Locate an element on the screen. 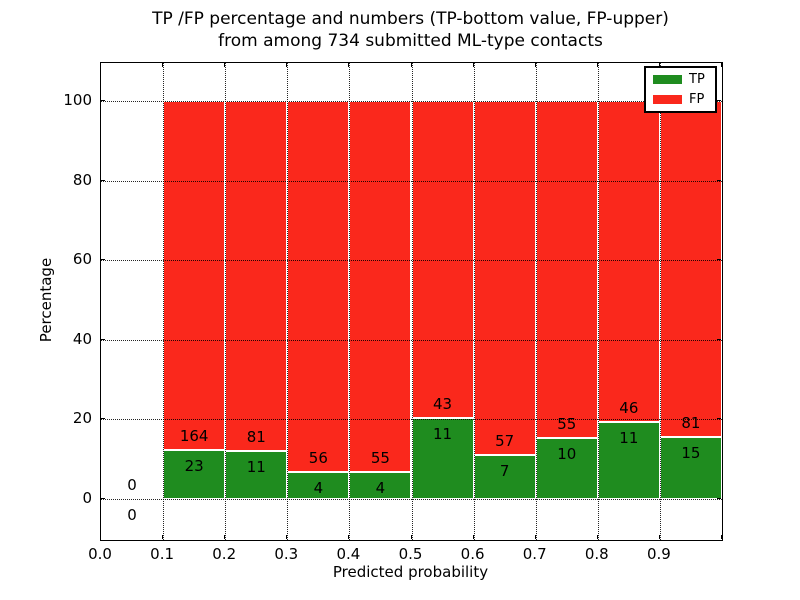  x-tick-label: 0.0 is located at coordinates (100, 554).